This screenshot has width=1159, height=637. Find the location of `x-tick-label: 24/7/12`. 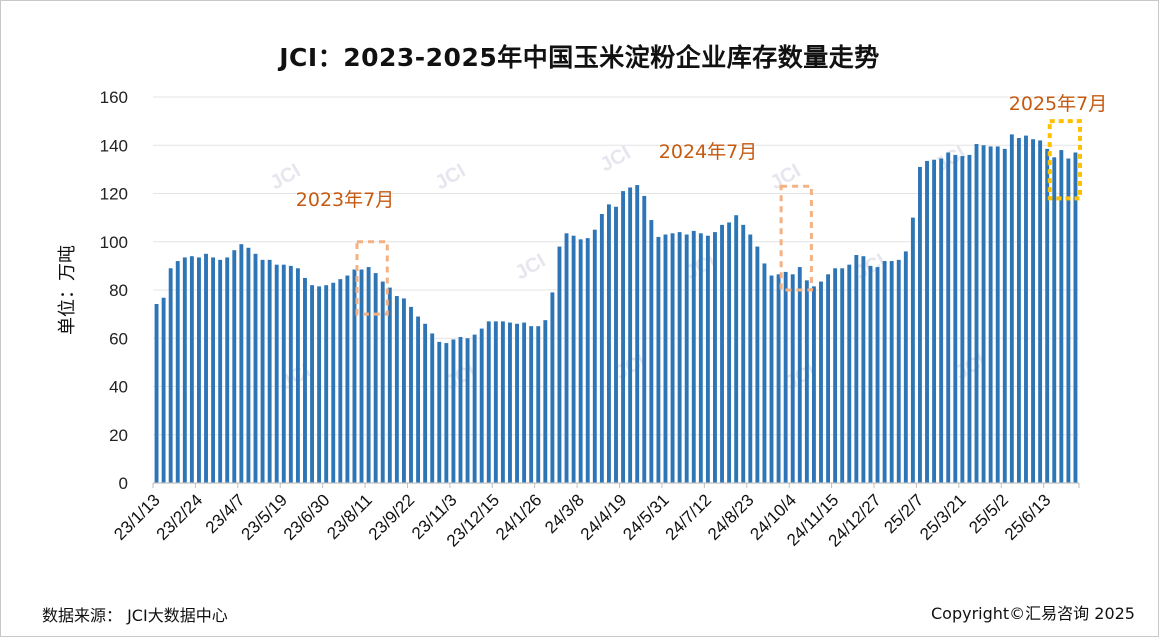

x-tick-label: 24/7/12 is located at coordinates (689, 517).